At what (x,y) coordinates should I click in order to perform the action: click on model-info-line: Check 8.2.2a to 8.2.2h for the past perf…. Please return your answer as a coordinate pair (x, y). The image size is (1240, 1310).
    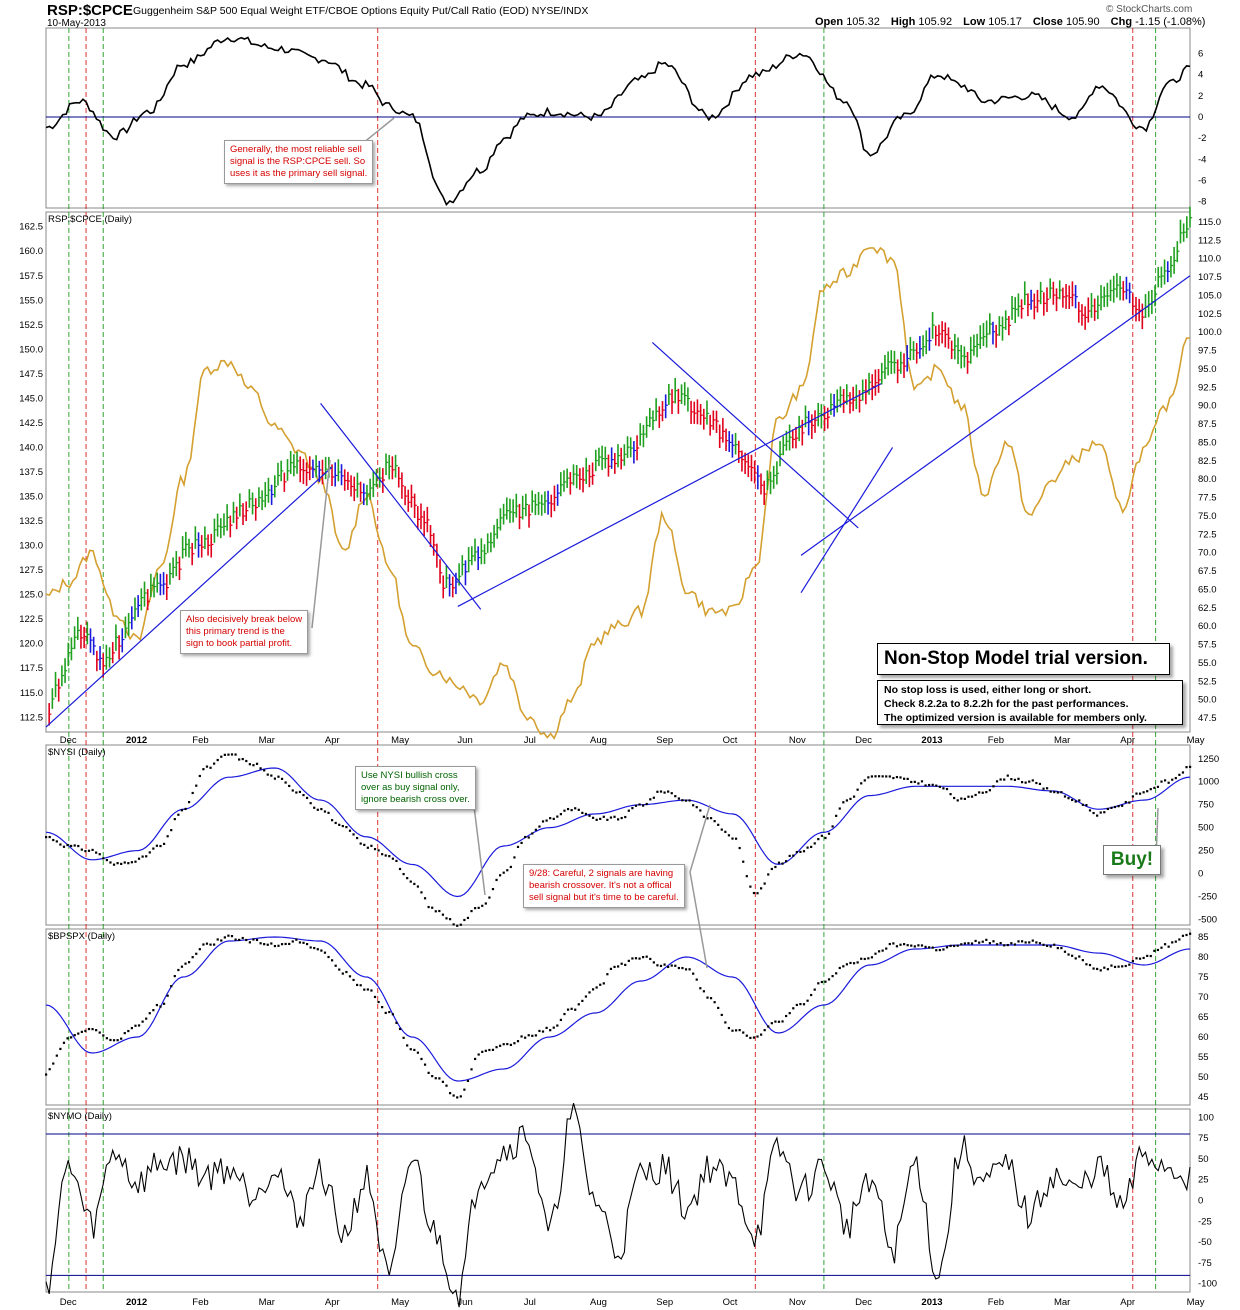
    Looking at the image, I should click on (1006, 704).